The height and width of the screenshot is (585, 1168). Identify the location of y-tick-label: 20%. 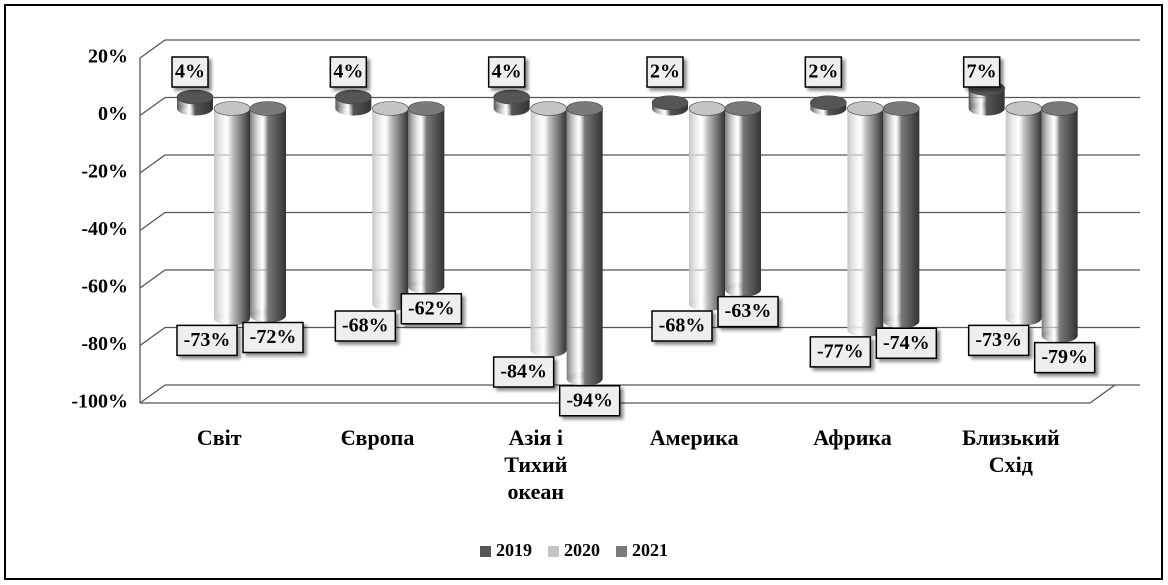
(108, 57).